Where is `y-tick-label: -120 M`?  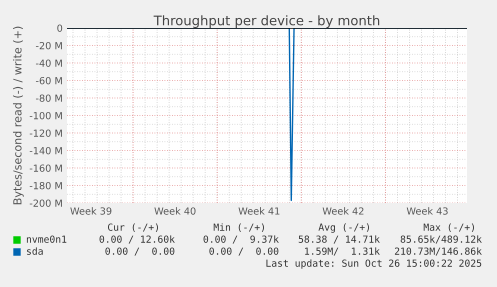 y-tick-label: -120 M is located at coordinates (46, 133).